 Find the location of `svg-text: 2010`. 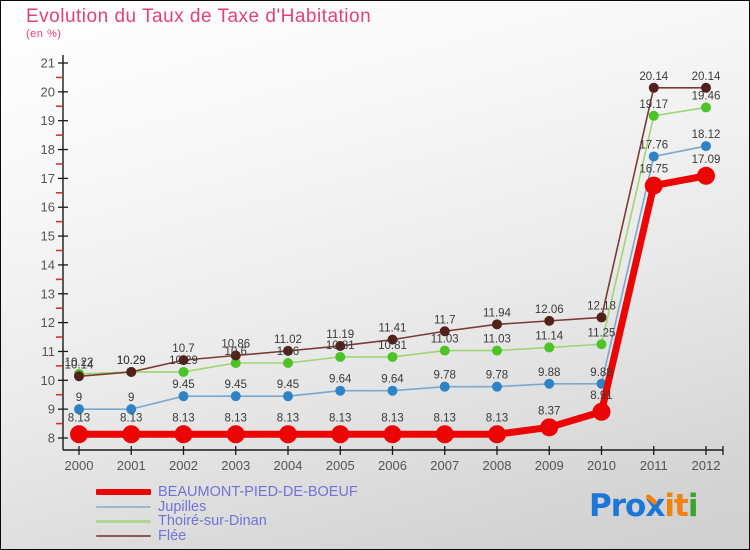

svg-text: 2010 is located at coordinates (601, 465).